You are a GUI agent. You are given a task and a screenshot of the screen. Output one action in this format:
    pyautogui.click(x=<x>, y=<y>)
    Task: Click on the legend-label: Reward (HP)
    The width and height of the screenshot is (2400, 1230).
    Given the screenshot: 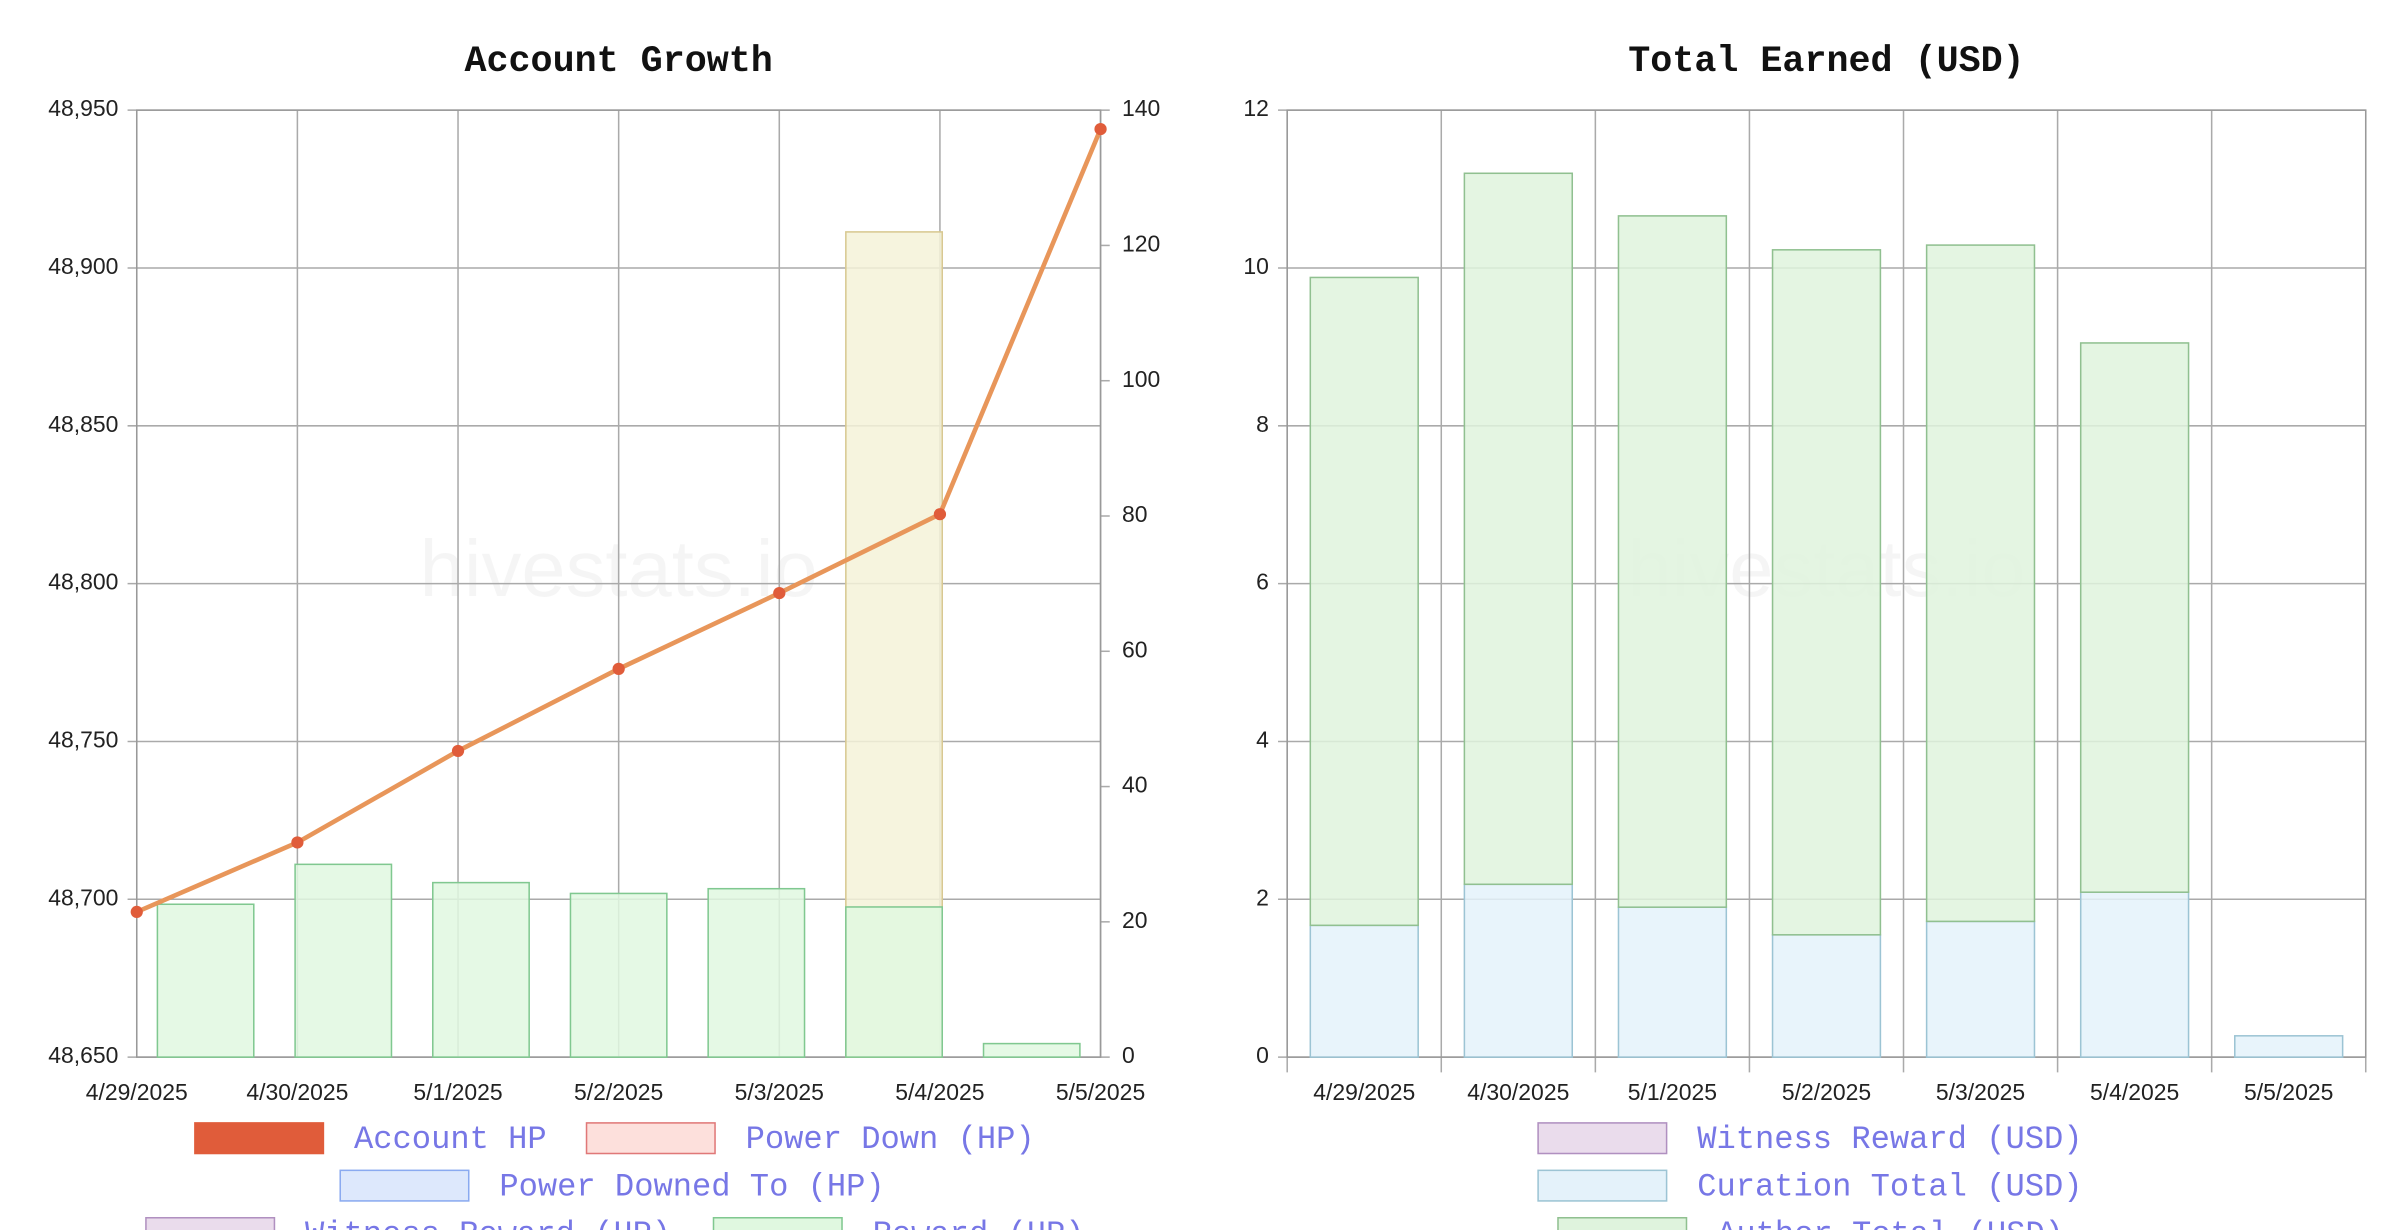 What is the action you would take?
    pyautogui.click(x=979, y=1223)
    